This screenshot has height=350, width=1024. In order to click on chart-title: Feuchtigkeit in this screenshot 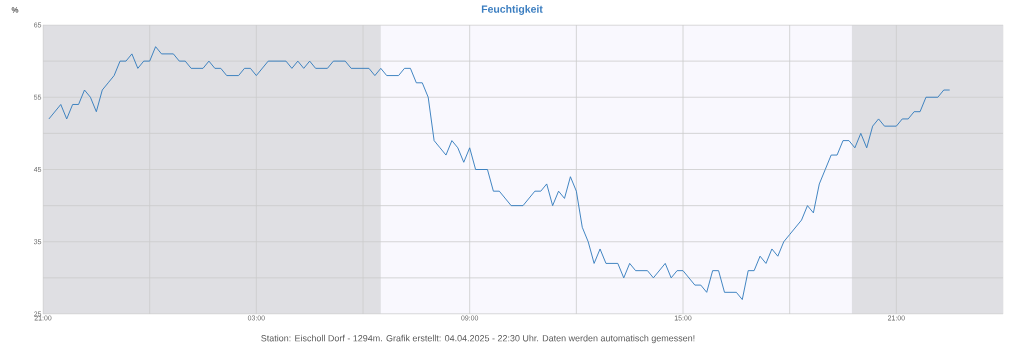, I will do `click(512, 10)`.